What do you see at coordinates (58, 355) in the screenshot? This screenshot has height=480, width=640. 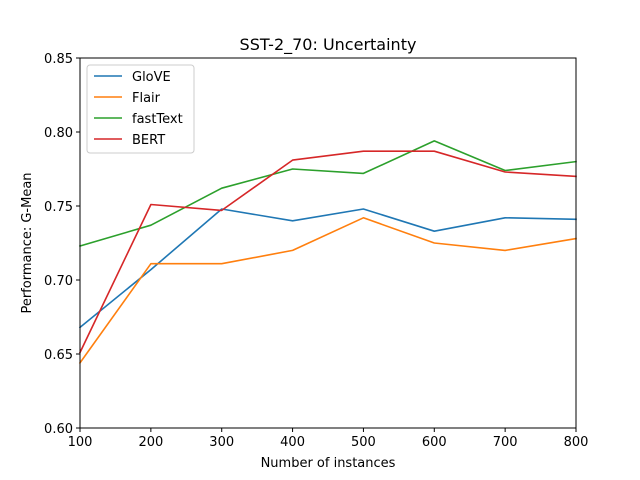 I see `y-tick-label: 0.65` at bounding box center [58, 355].